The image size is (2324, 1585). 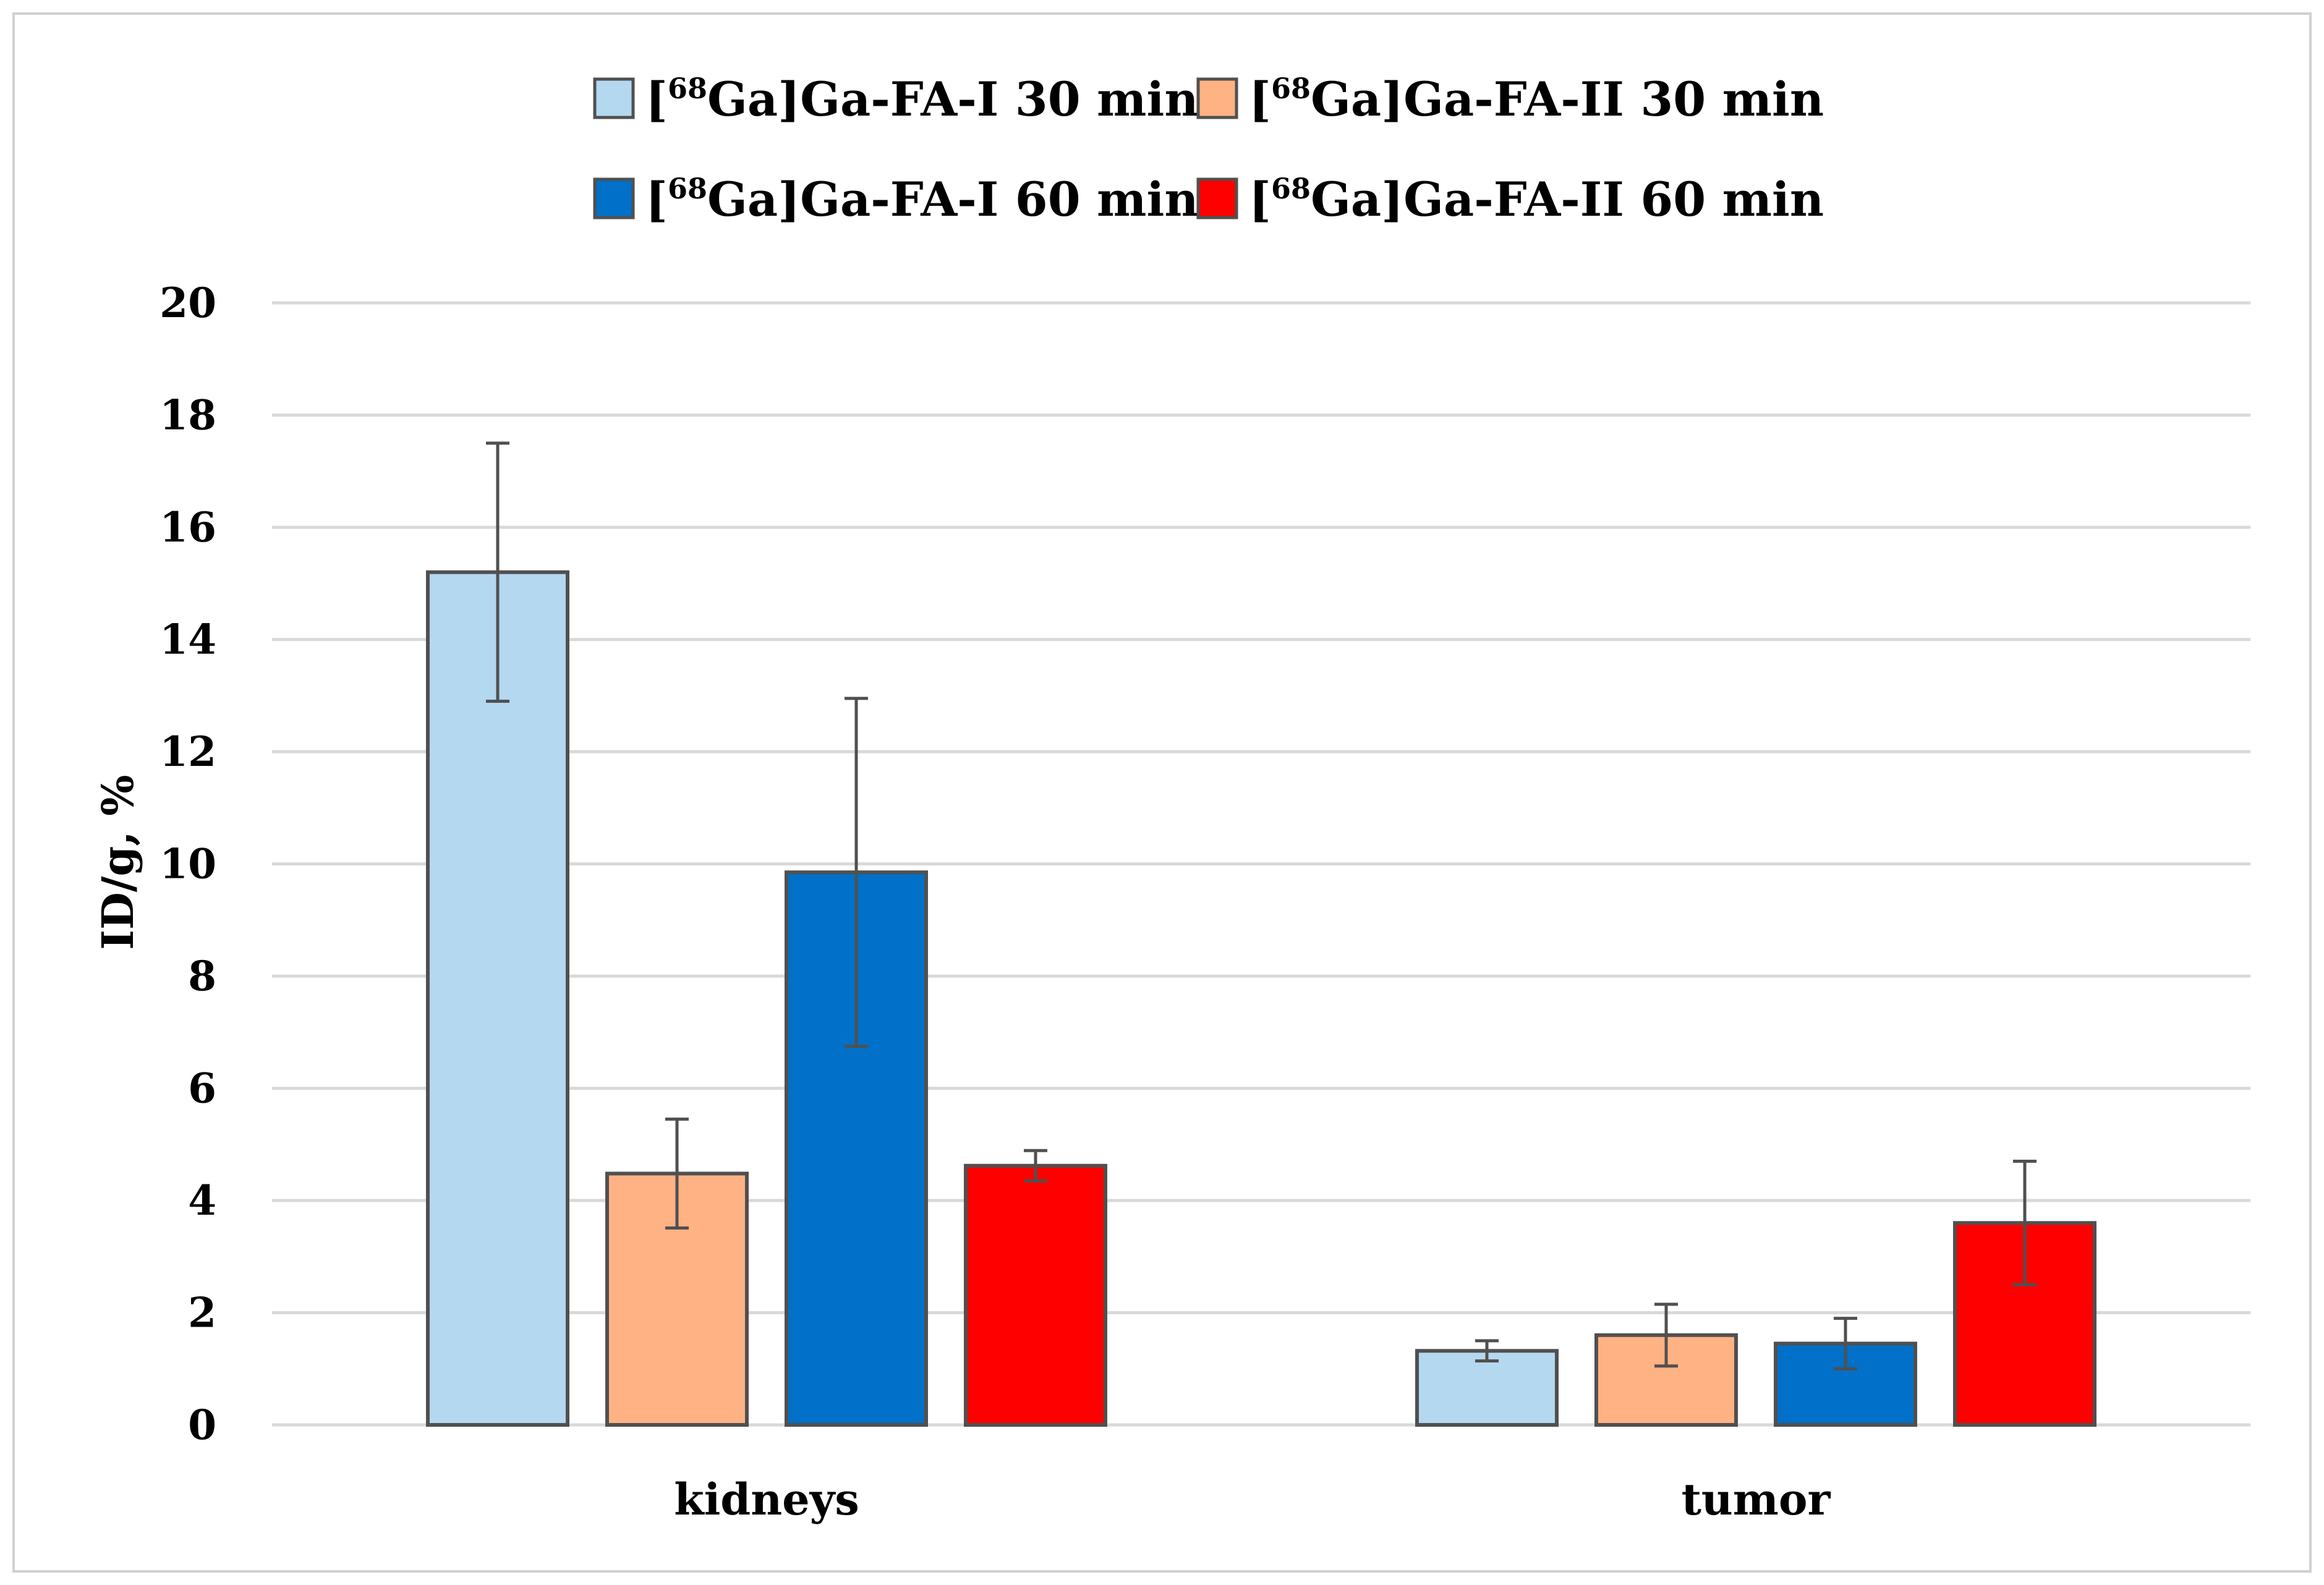 What do you see at coordinates (1567, 200) in the screenshot?
I see `legend-label-text: Ga]Ga-FA-II 60 min` at bounding box center [1567, 200].